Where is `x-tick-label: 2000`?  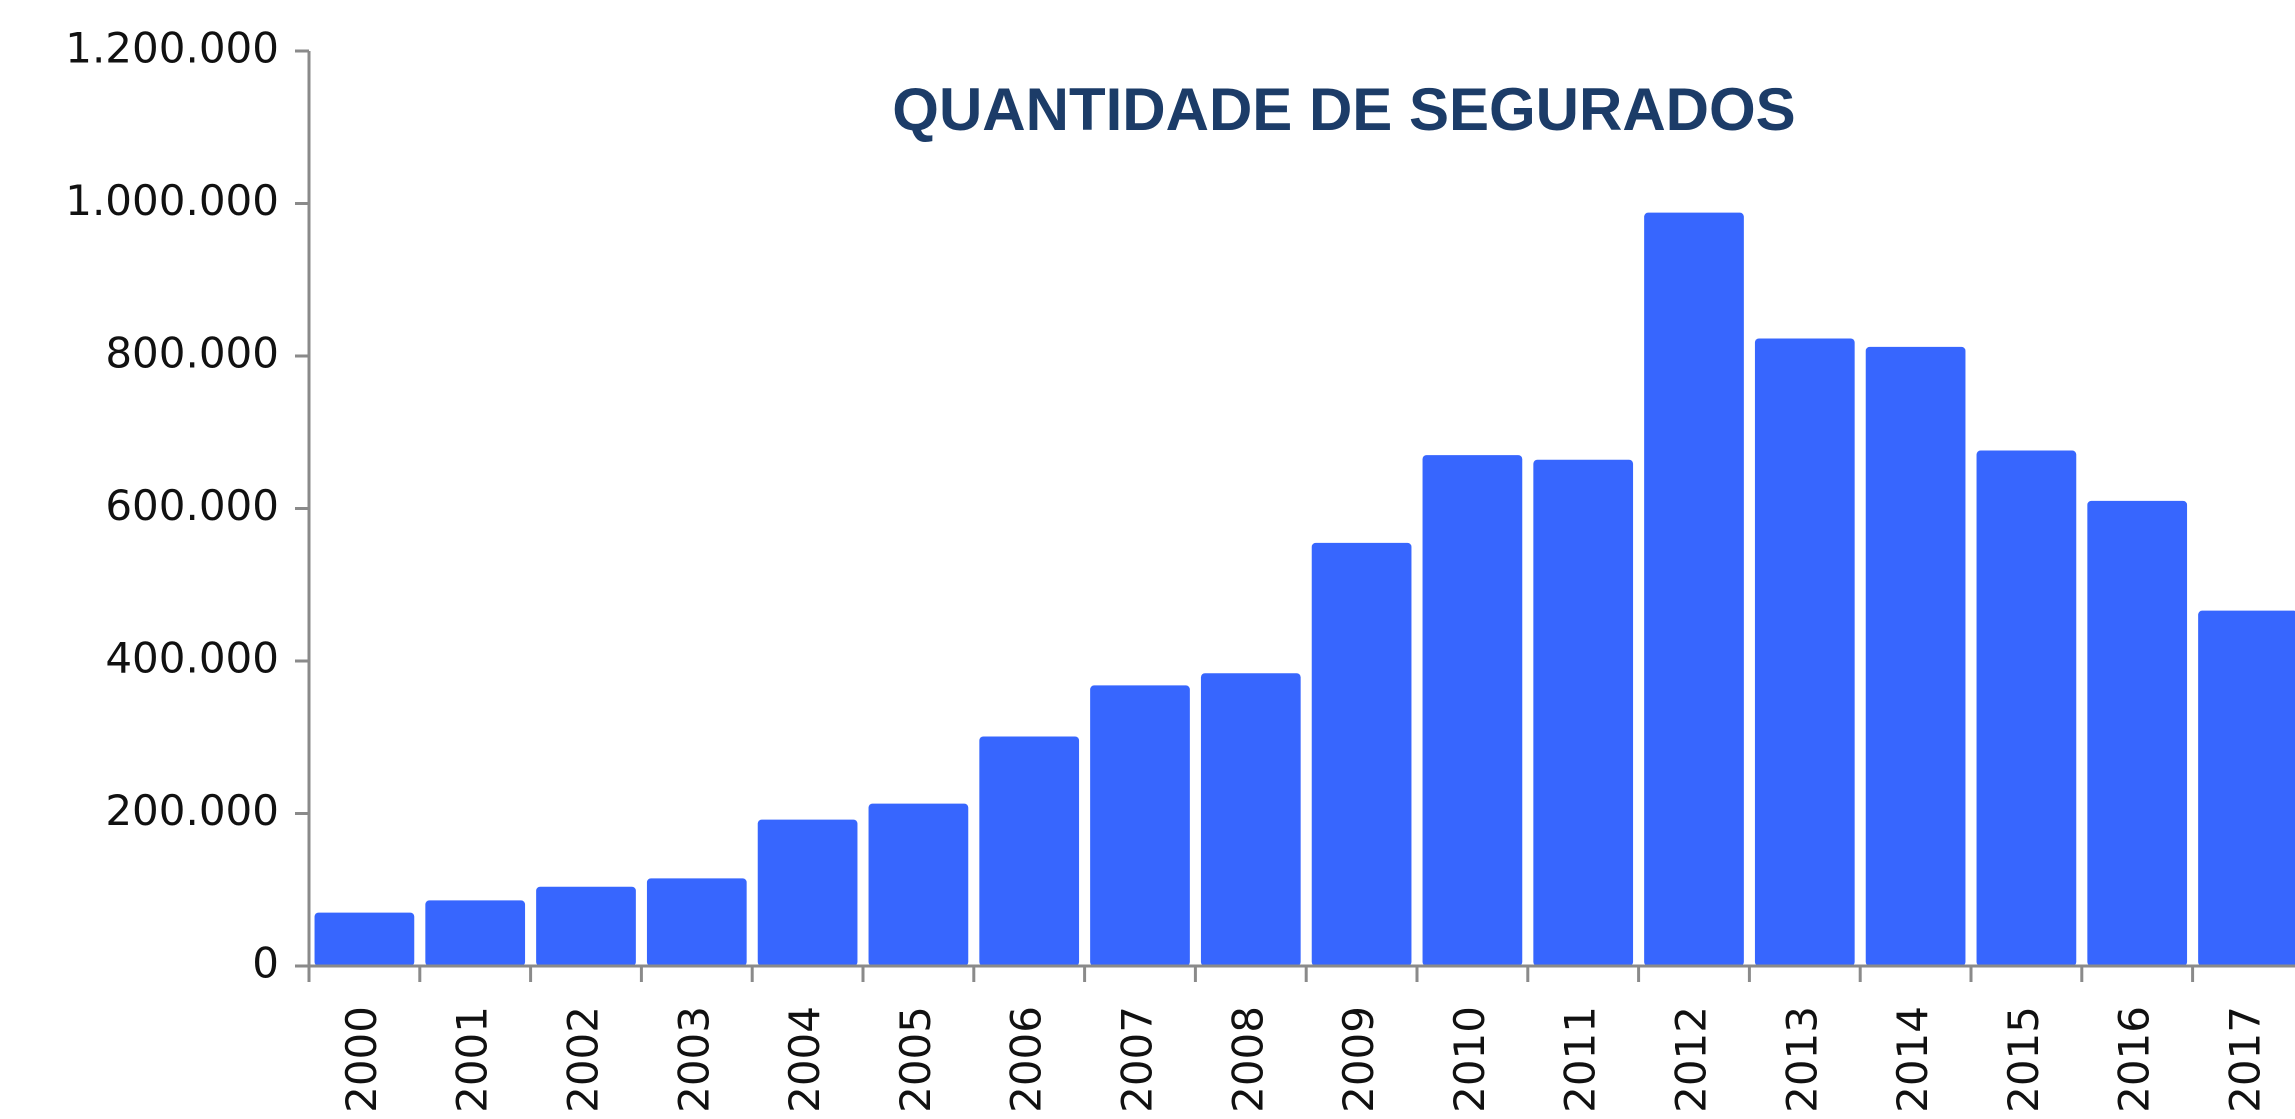 x-tick-label: 2000 is located at coordinates (361, 1059).